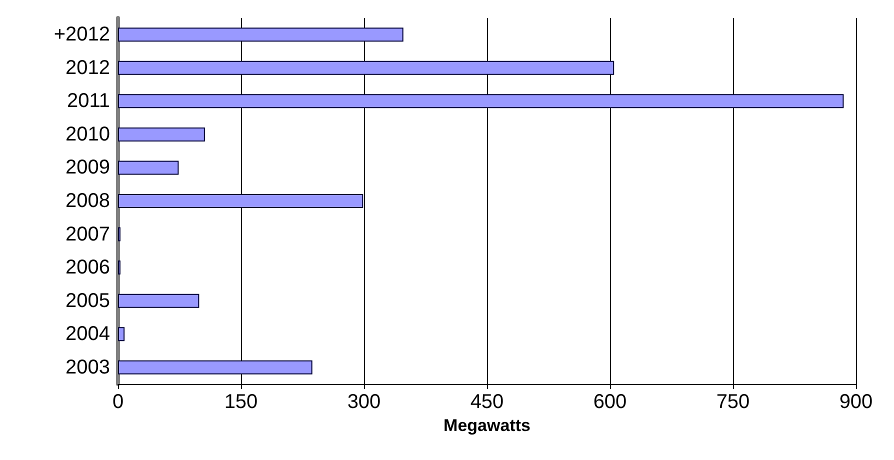 This screenshot has height=460, width=894. Describe the element at coordinates (856, 402) in the screenshot. I see `x-tick-label: 900` at that location.